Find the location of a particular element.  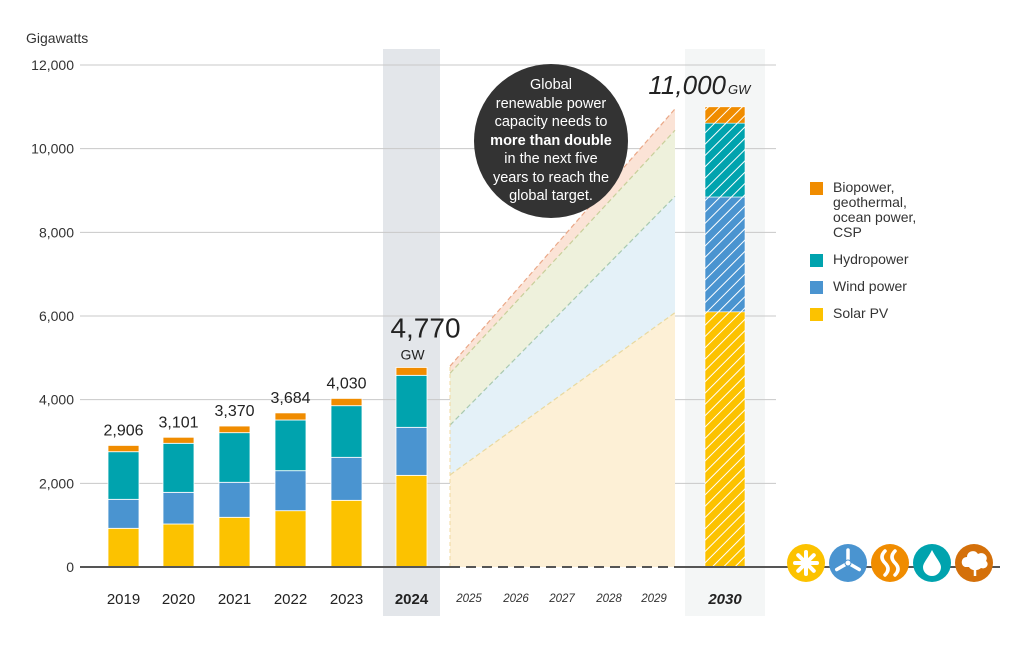

legend-item: Solar PV is located at coordinates (876, 313).